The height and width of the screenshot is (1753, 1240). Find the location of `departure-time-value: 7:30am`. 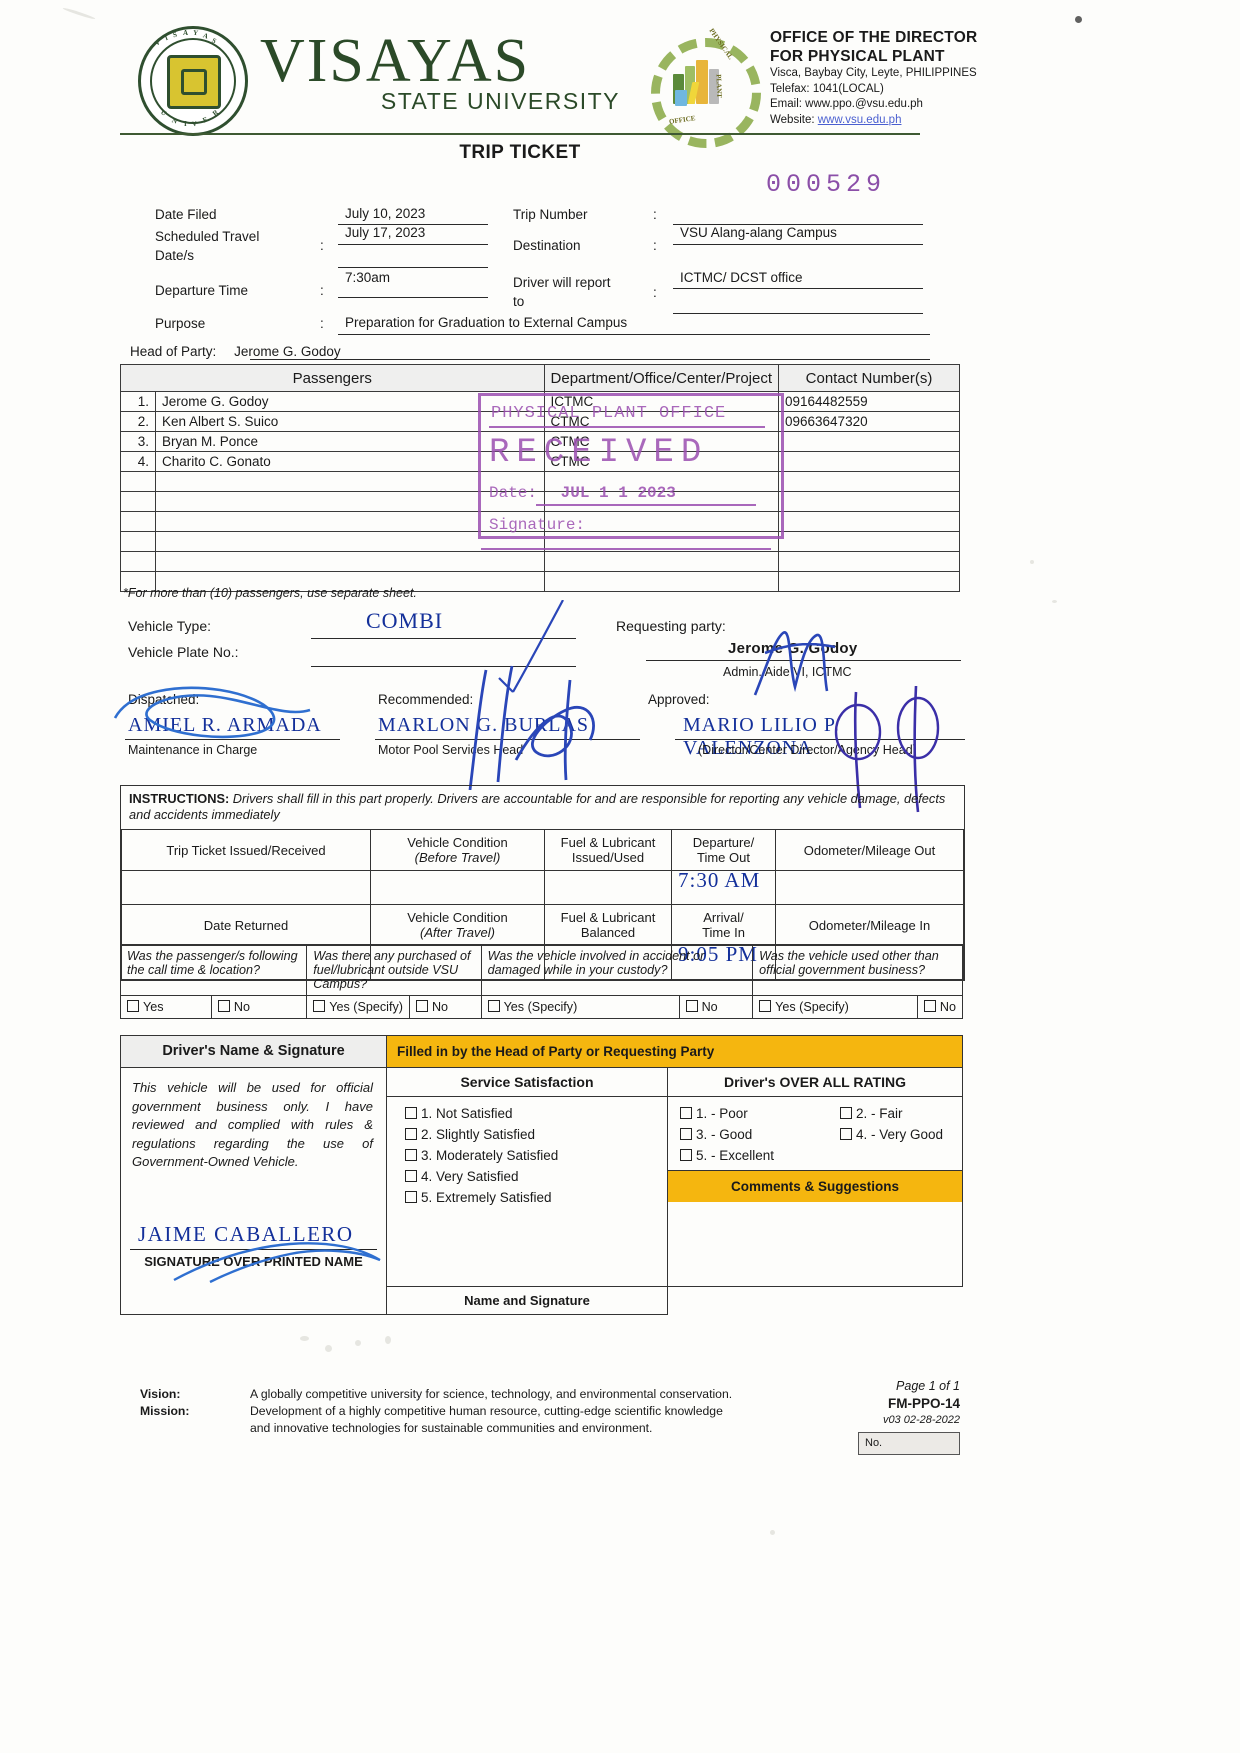

departure-time-value: 7:30am is located at coordinates (368, 277).